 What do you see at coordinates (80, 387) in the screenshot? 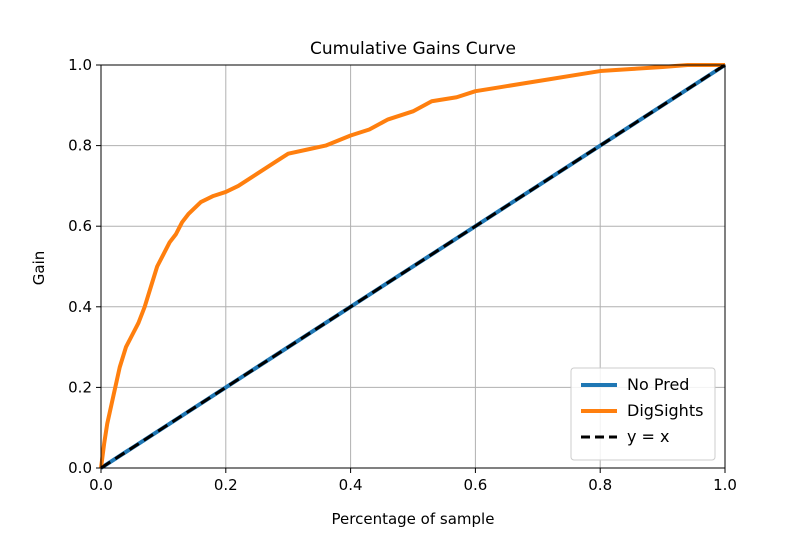
I see `y-tick-label: 0.2` at bounding box center [80, 387].